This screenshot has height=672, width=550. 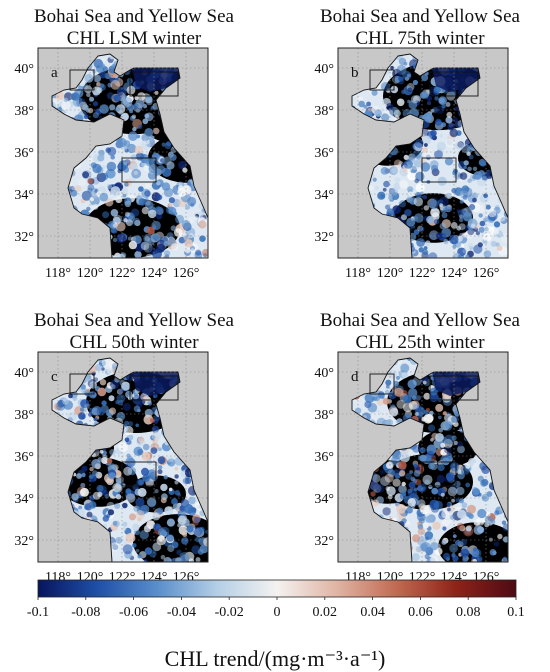 What do you see at coordinates (516, 612) in the screenshot?
I see `colorbar-tick-label: 0.1` at bounding box center [516, 612].